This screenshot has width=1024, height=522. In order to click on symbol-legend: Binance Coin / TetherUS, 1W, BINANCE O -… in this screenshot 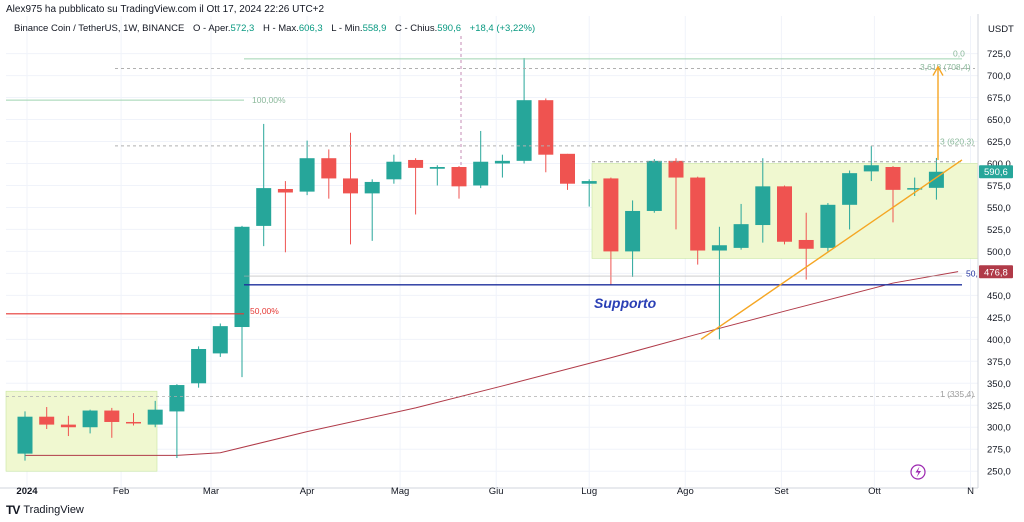, I will do `click(274, 28)`.